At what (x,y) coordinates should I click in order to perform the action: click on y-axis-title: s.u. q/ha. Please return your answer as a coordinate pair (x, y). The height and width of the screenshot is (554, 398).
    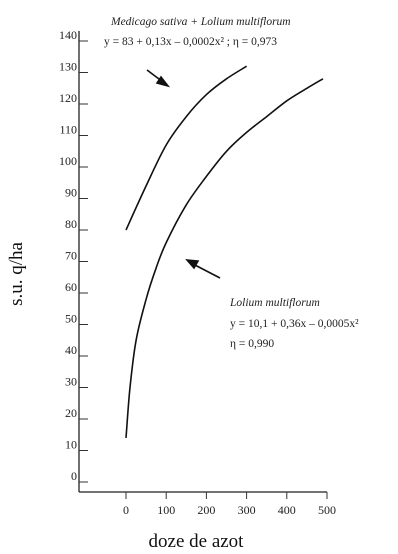
    Looking at the image, I should click on (16, 274).